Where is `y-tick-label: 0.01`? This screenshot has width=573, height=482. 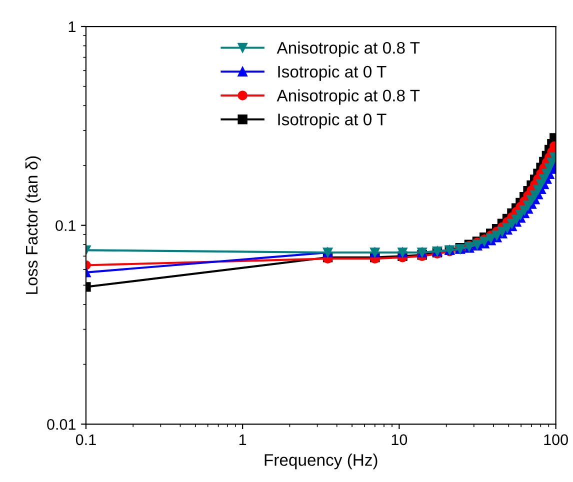 y-tick-label: 0.01 is located at coordinates (61, 424).